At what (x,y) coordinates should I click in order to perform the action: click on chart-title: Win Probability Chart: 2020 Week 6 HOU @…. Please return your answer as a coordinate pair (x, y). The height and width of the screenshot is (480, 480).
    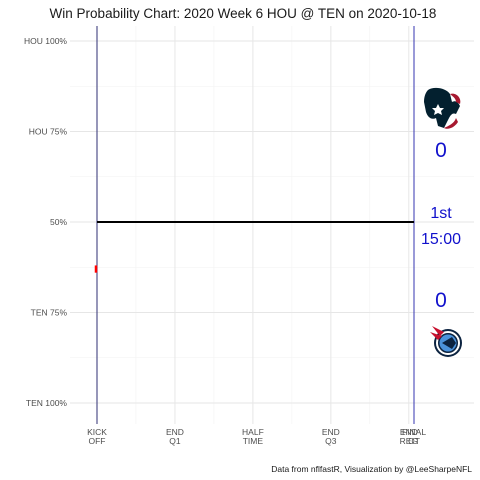
    Looking at the image, I should click on (243, 13).